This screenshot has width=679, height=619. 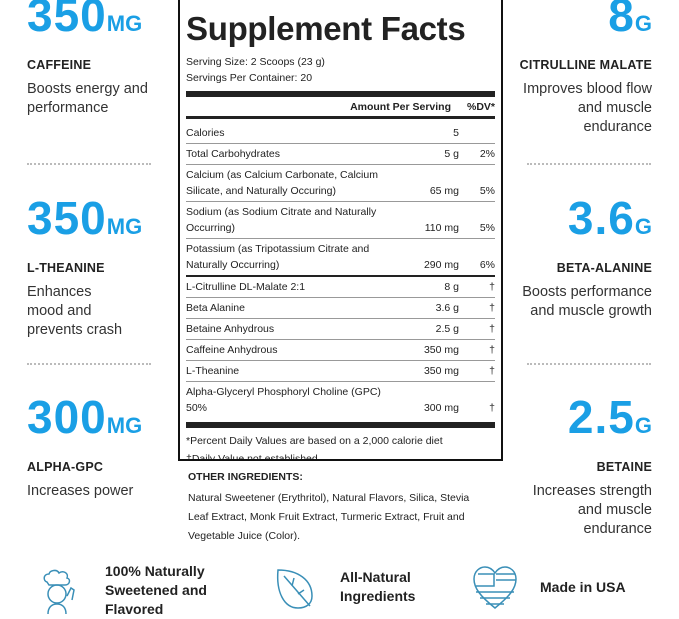 What do you see at coordinates (230, 329) in the screenshot?
I see `nutrient-name: Betaine Anhydrous` at bounding box center [230, 329].